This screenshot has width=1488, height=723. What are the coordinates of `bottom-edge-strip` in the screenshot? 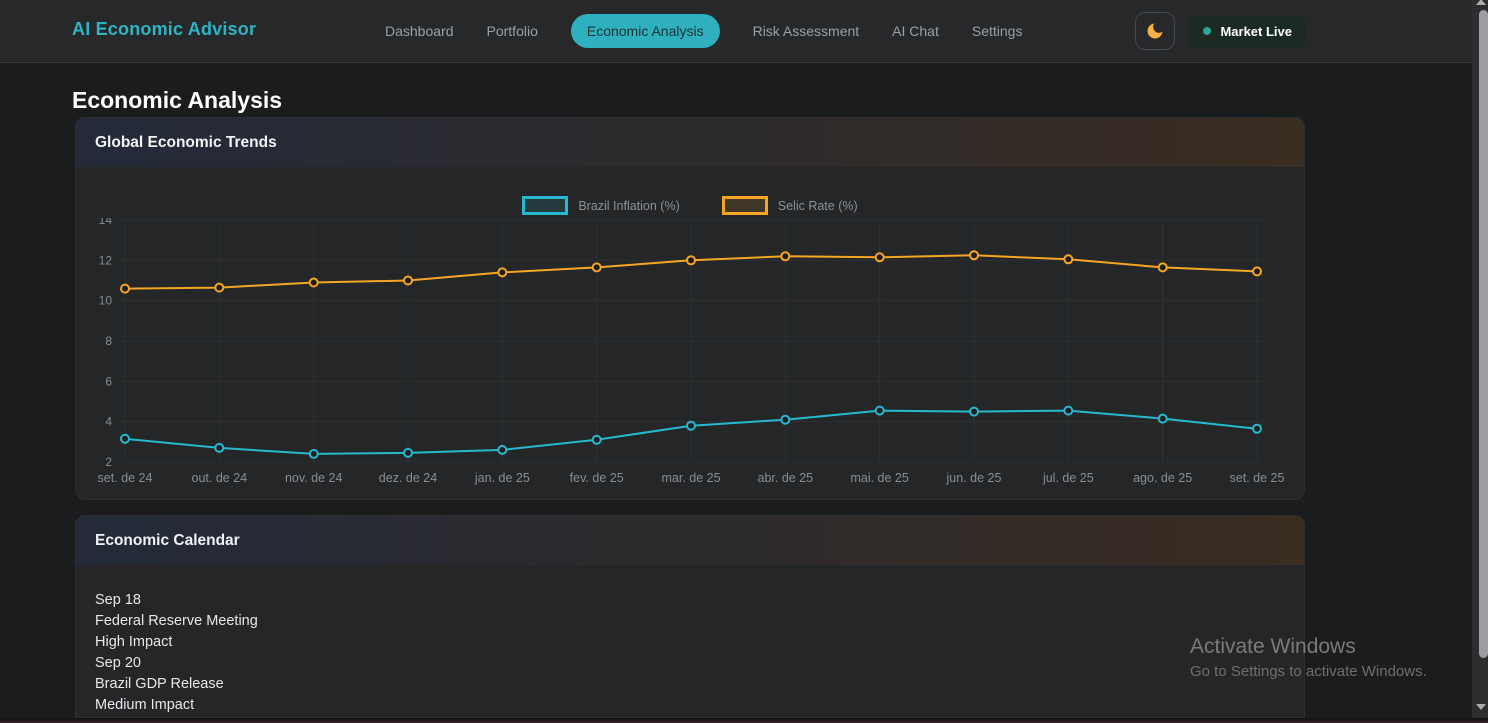 It's located at (744, 720).